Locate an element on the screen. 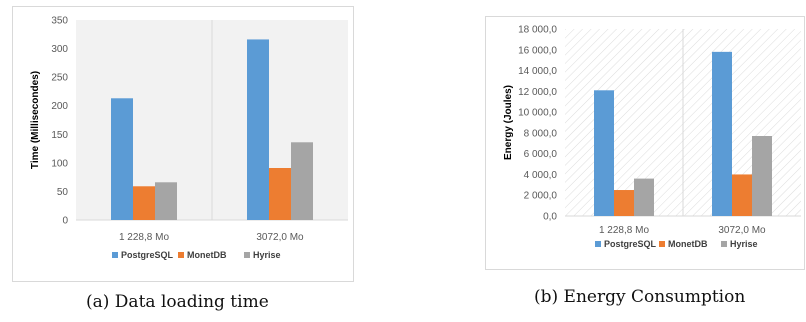 This screenshot has width=806, height=322. y-tick-label: 0,0 is located at coordinates (550, 217).